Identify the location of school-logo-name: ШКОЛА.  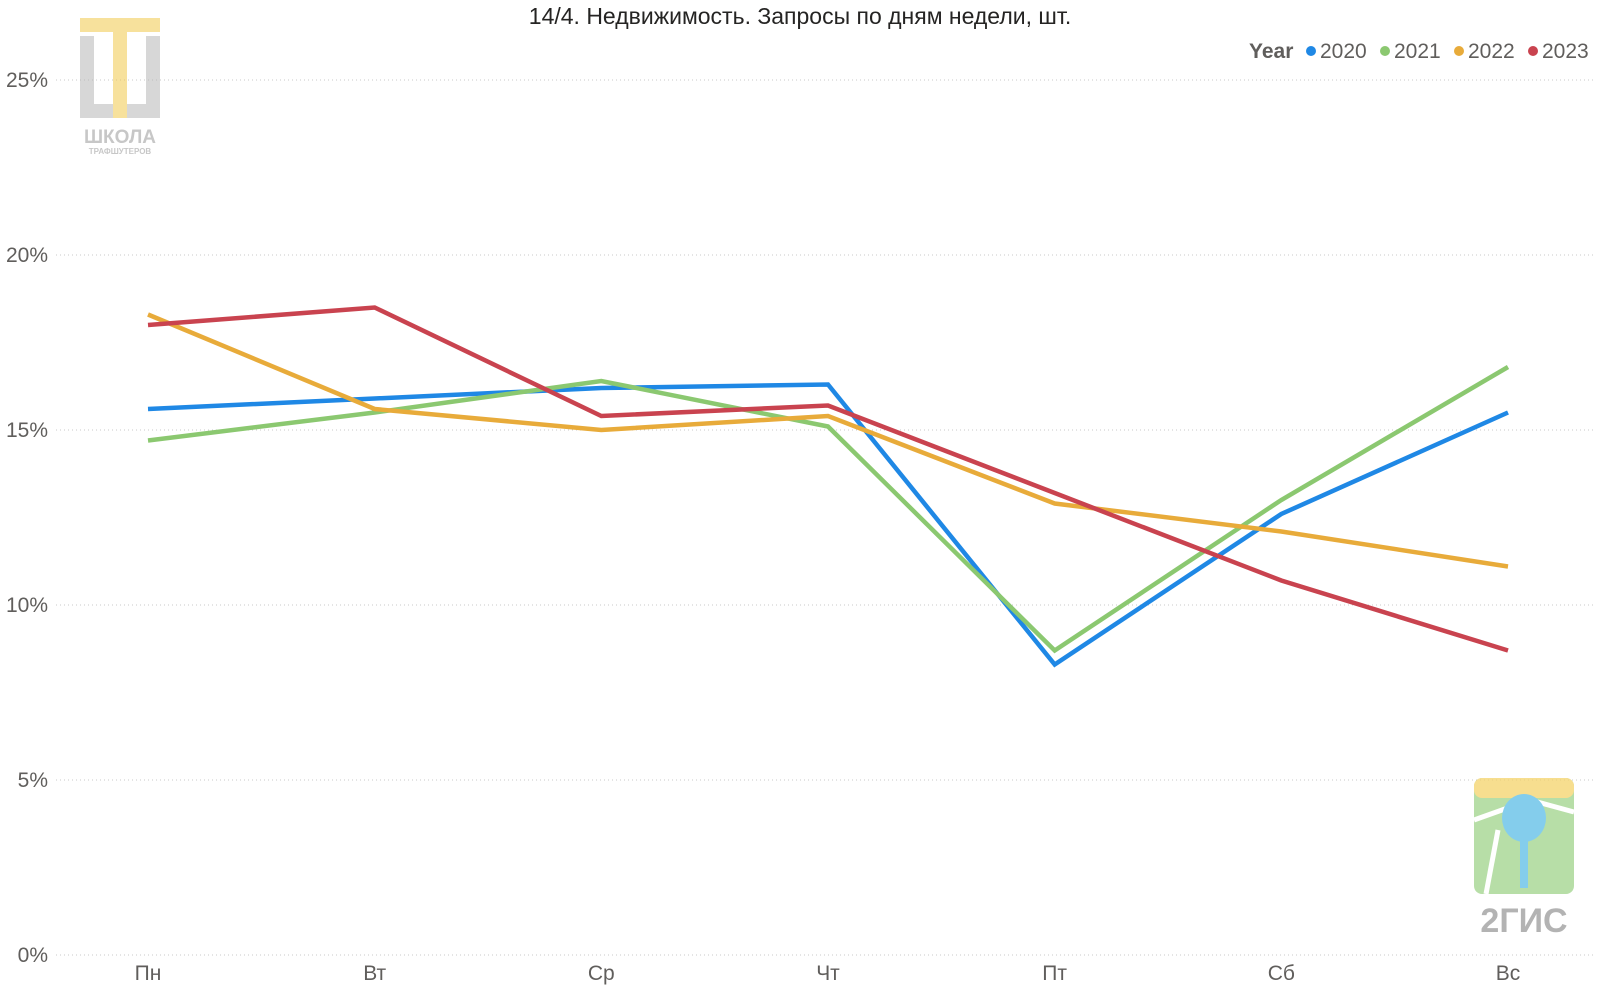
(120, 137).